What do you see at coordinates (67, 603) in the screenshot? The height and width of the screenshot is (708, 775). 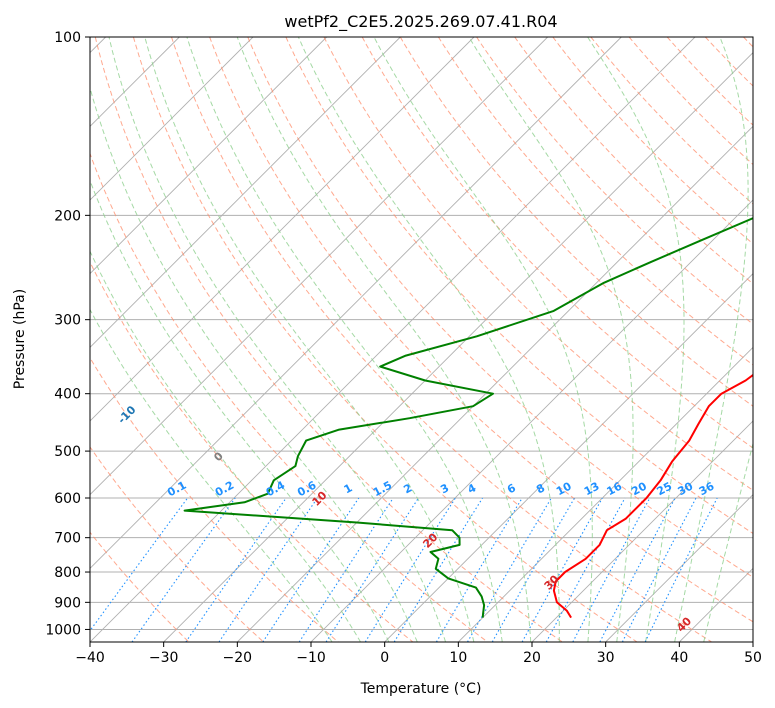 I see `y-tick-label: 900` at bounding box center [67, 603].